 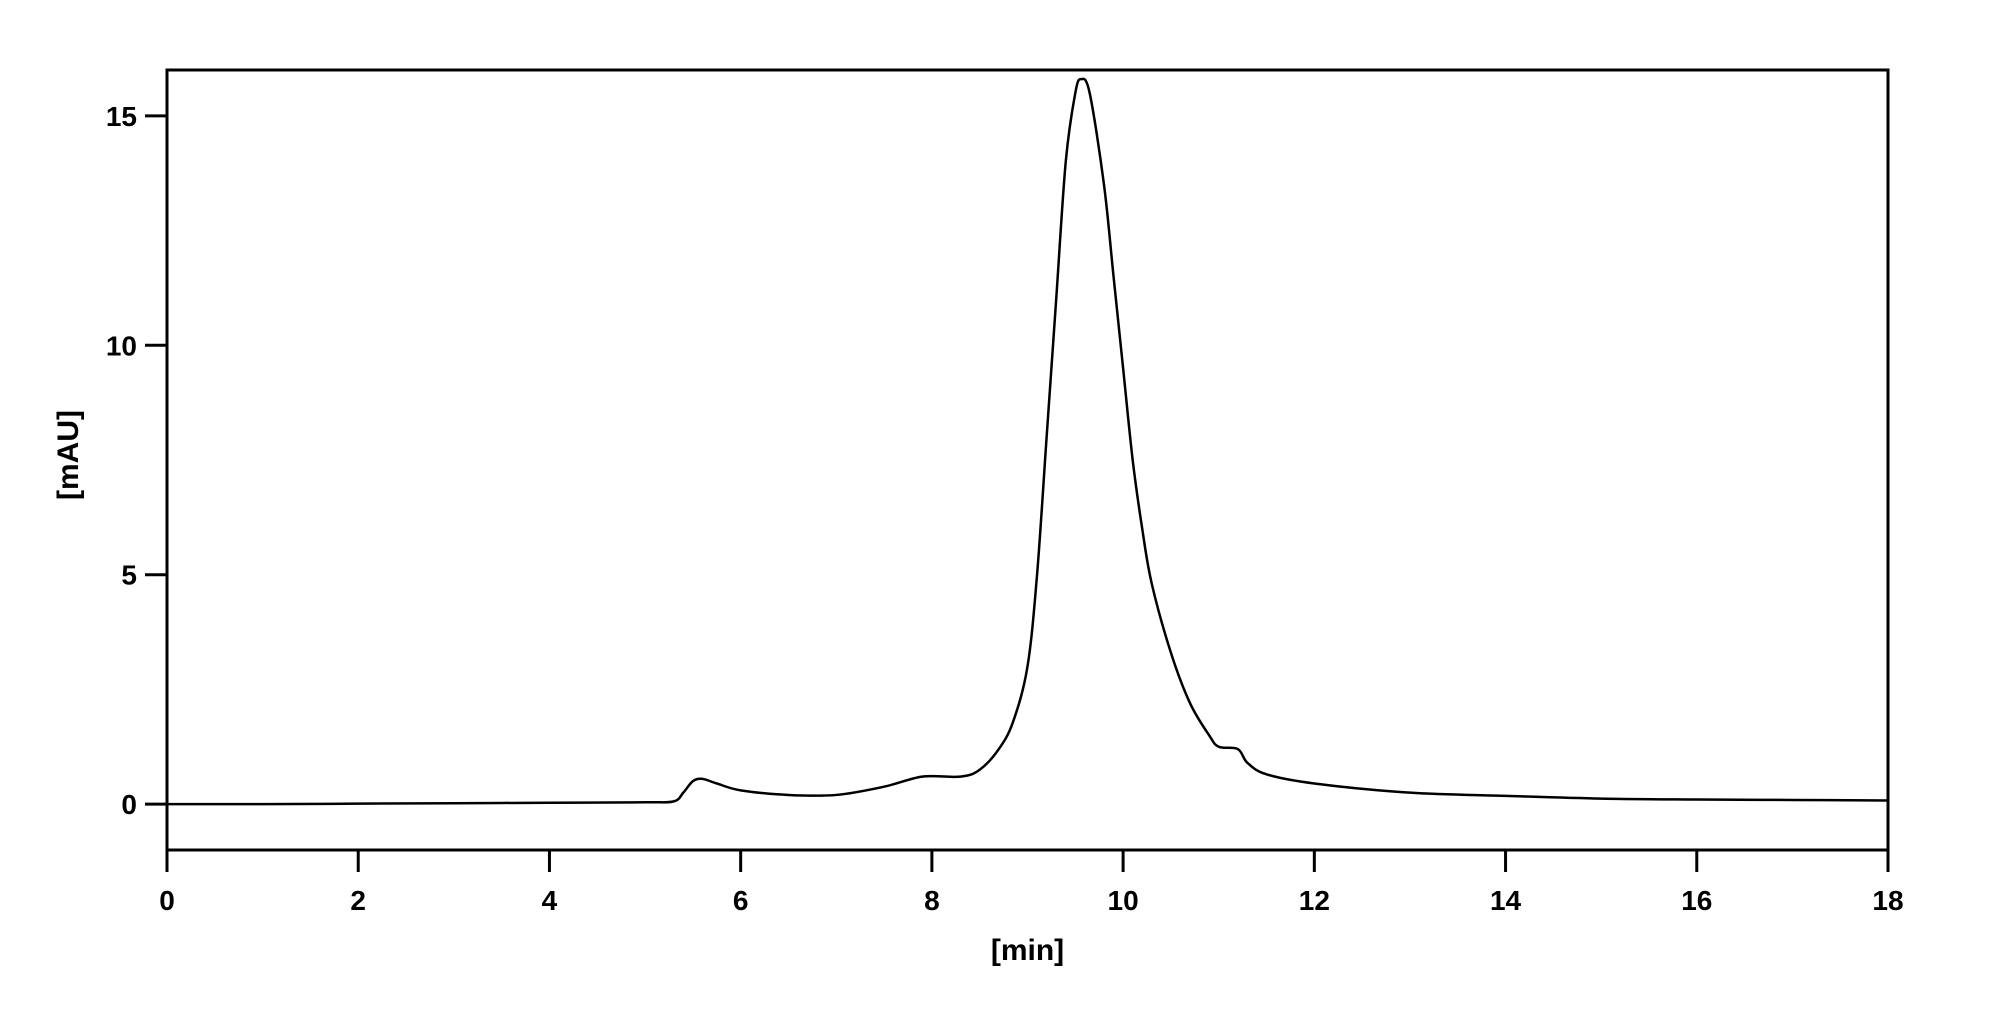 I want to click on x-tick-label: 16, so click(x=1696, y=900).